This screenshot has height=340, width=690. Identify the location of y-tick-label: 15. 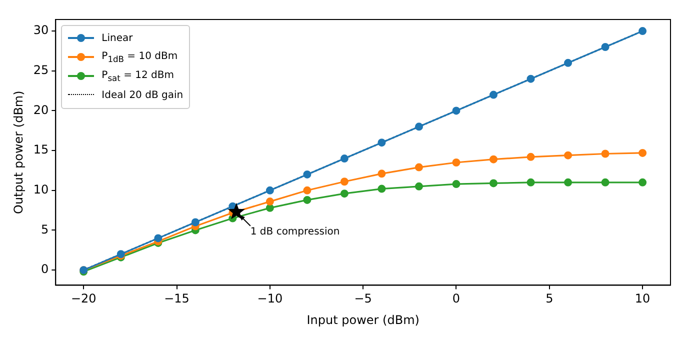
(41, 149).